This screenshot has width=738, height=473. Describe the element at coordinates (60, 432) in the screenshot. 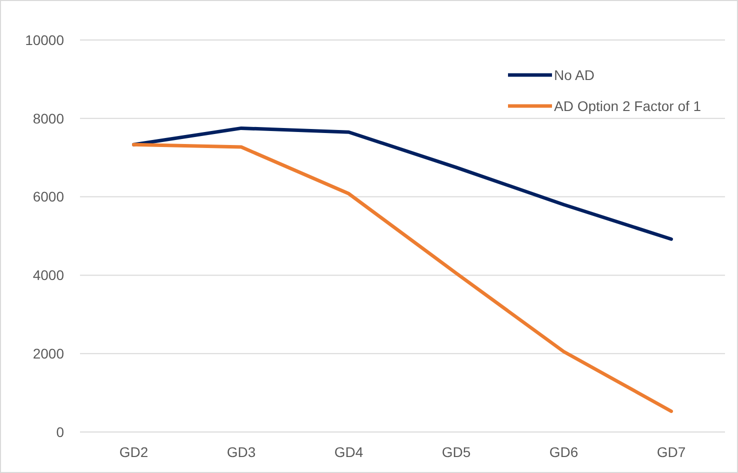

I see `y-tick-label: 0` at that location.